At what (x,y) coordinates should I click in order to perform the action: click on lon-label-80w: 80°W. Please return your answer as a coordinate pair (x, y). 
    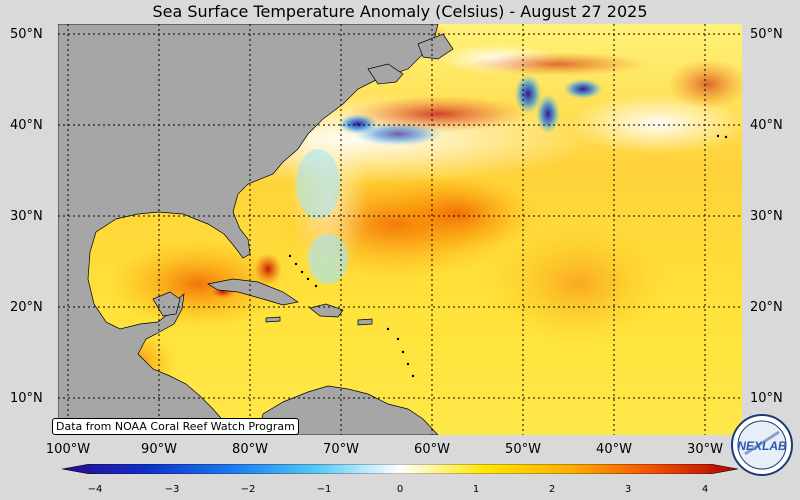
    Looking at the image, I should click on (250, 449).